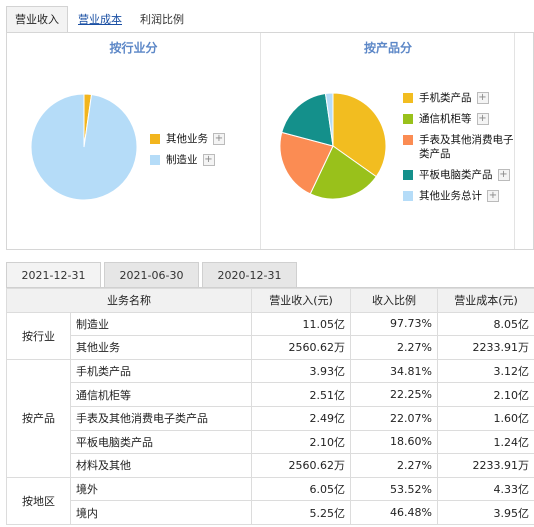 The image size is (534, 527). What do you see at coordinates (301, 418) in the screenshot?
I see `cell-revenue: 2.49亿` at bounding box center [301, 418].